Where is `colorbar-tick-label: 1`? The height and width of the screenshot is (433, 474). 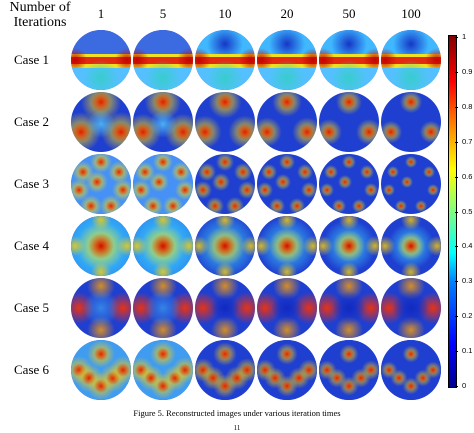
colorbar-tick-label: 1 is located at coordinates (464, 36).